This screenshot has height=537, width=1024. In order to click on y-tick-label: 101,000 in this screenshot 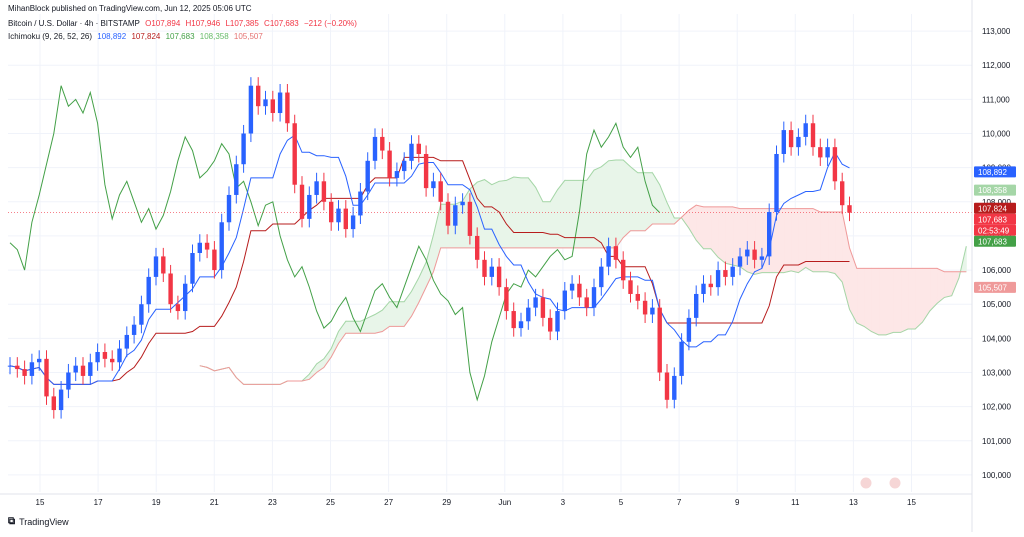, I will do `click(996, 441)`.